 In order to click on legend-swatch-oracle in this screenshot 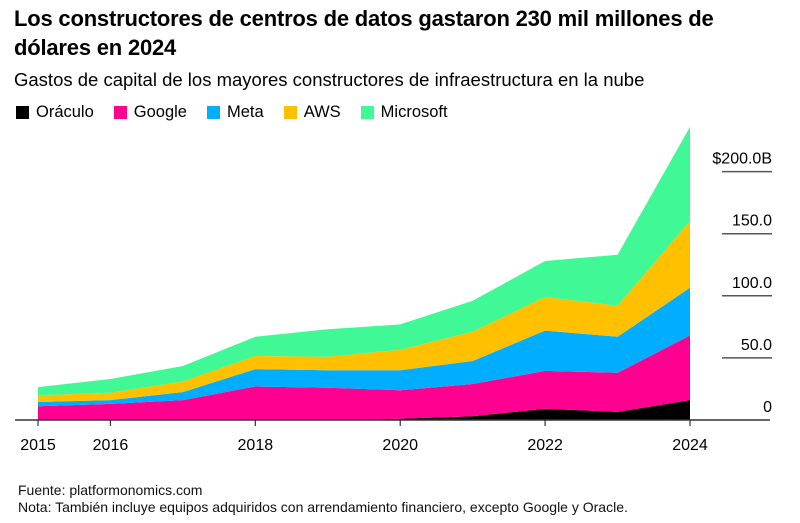, I will do `click(22, 112)`.